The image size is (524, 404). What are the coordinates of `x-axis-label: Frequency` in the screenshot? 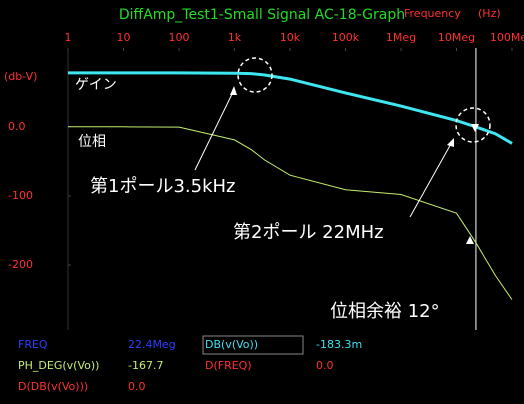 It's located at (432, 13).